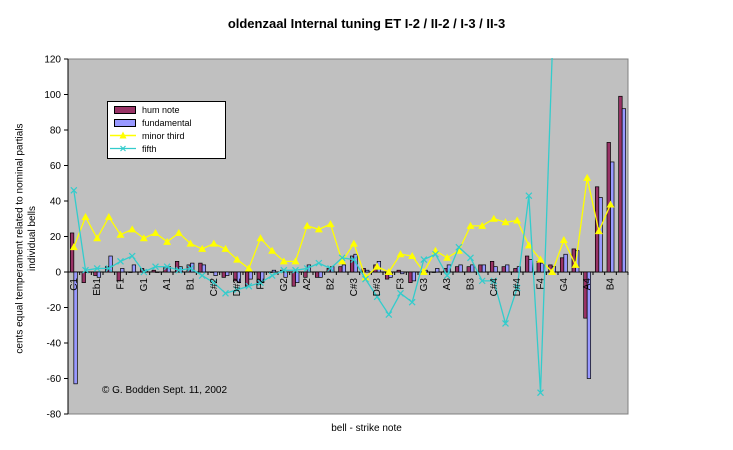  What do you see at coordinates (161, 109) in the screenshot?
I see `legend-label-hum-note: hum note` at bounding box center [161, 109].